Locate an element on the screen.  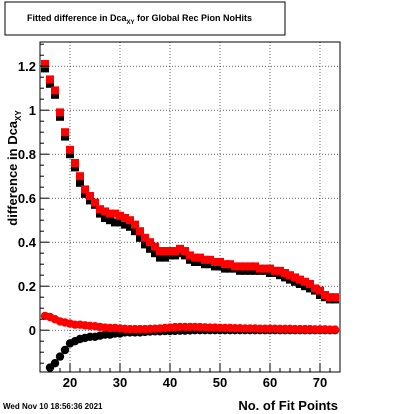
y-tick-label: 1.2 is located at coordinates (27, 66).